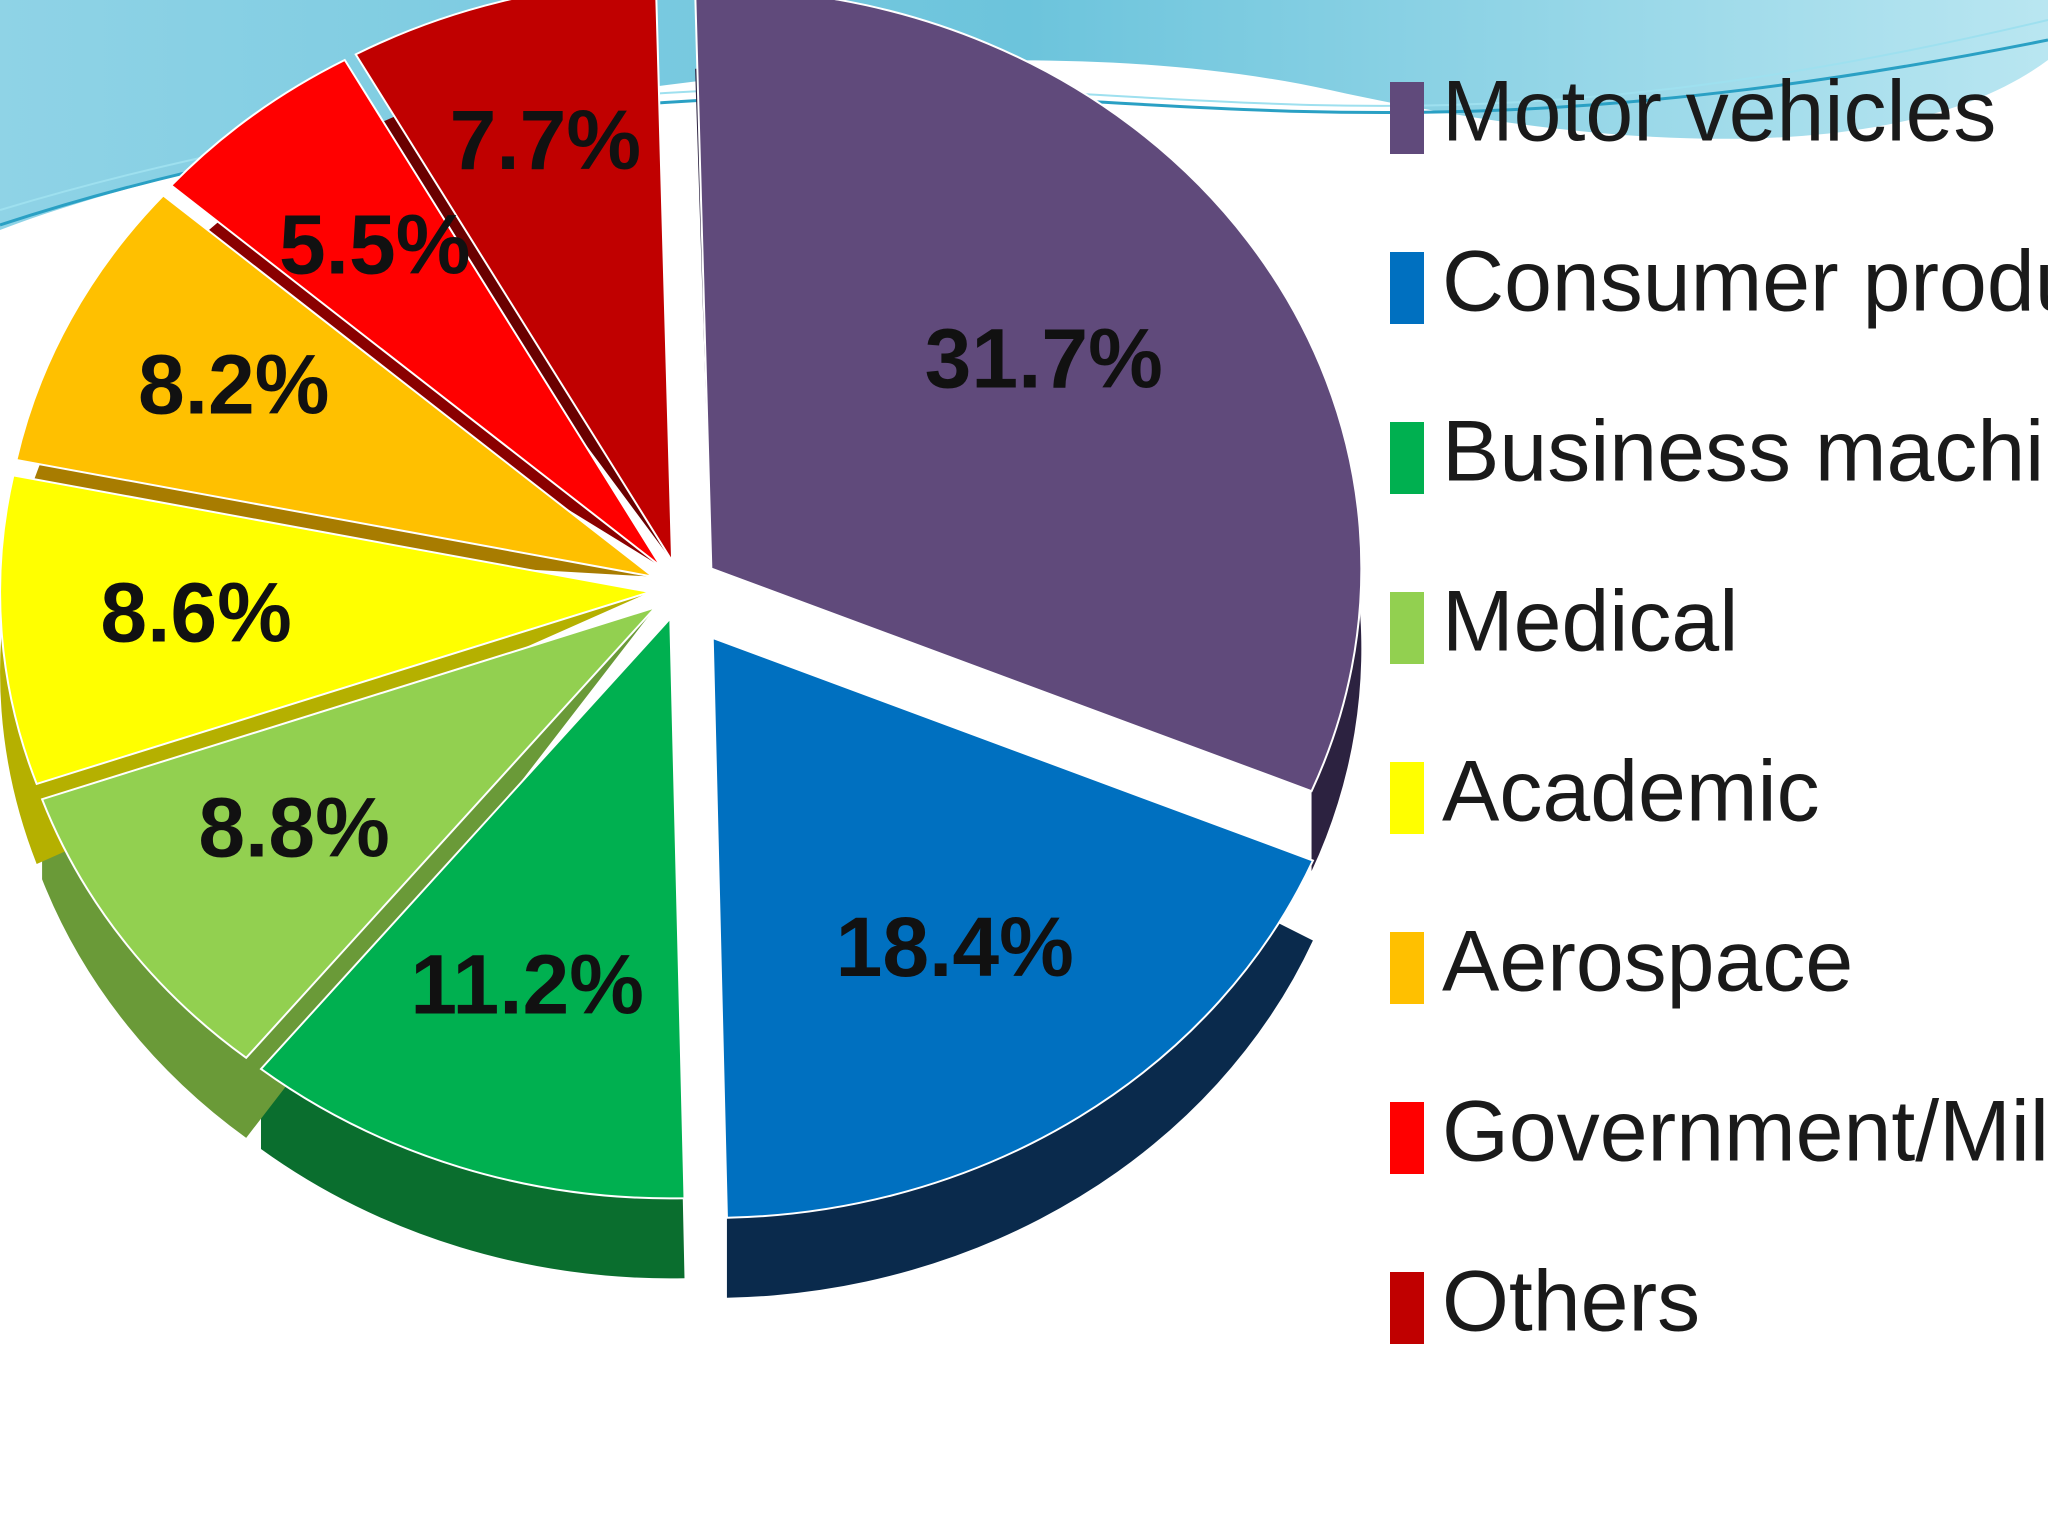 Image resolution: width=2048 pixels, height=1536 pixels. Describe the element at coordinates (1631, 792) in the screenshot. I see `legend-label-academic: Academic` at that location.